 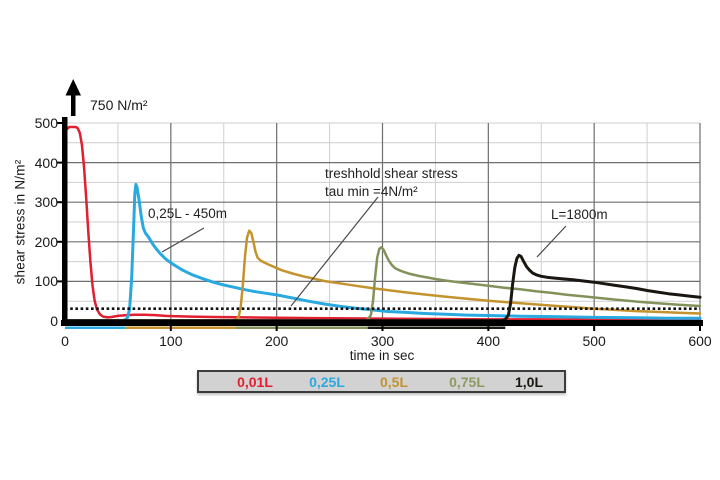 What do you see at coordinates (391, 183) in the screenshot?
I see `annotation-threshold: treshhold shear stress tau min =4N/m²` at bounding box center [391, 183].